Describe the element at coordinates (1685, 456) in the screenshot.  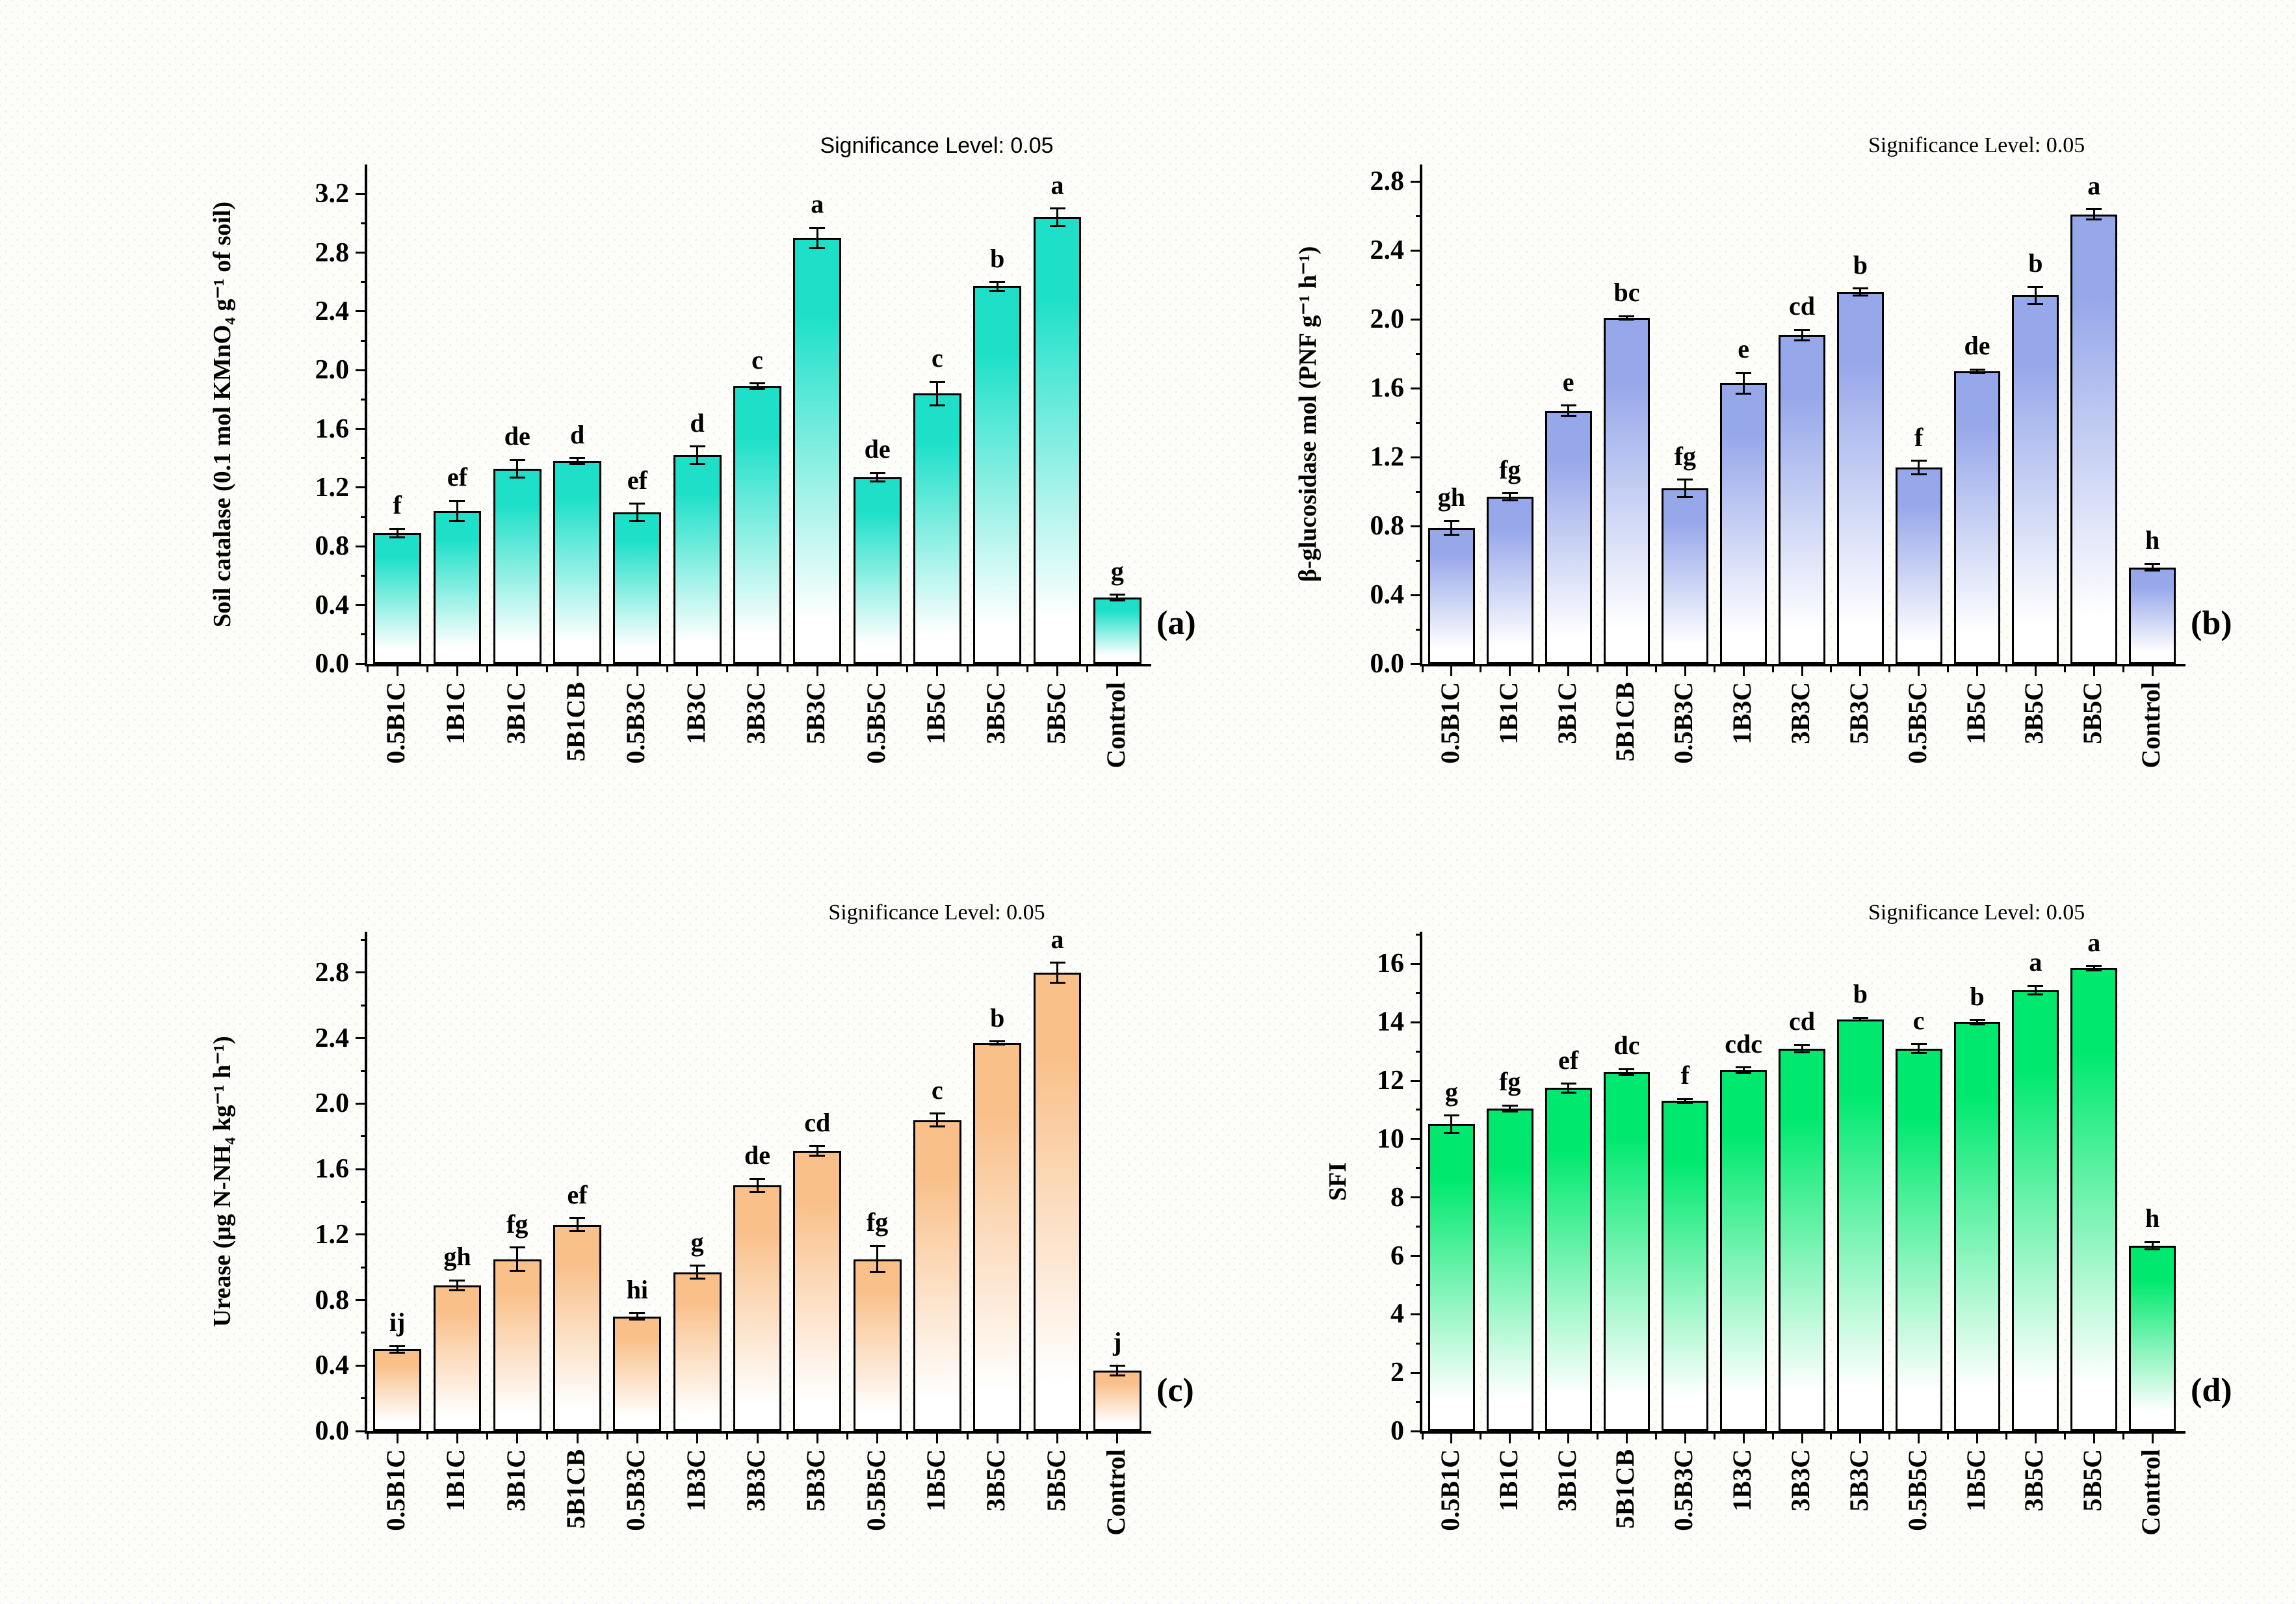
I see `sig-letter: fg` at that location.